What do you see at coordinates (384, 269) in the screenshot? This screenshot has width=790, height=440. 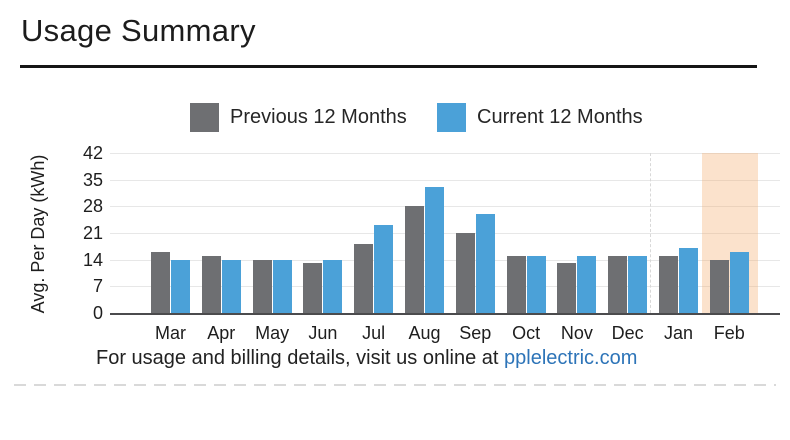 I see `bar-current-jul` at bounding box center [384, 269].